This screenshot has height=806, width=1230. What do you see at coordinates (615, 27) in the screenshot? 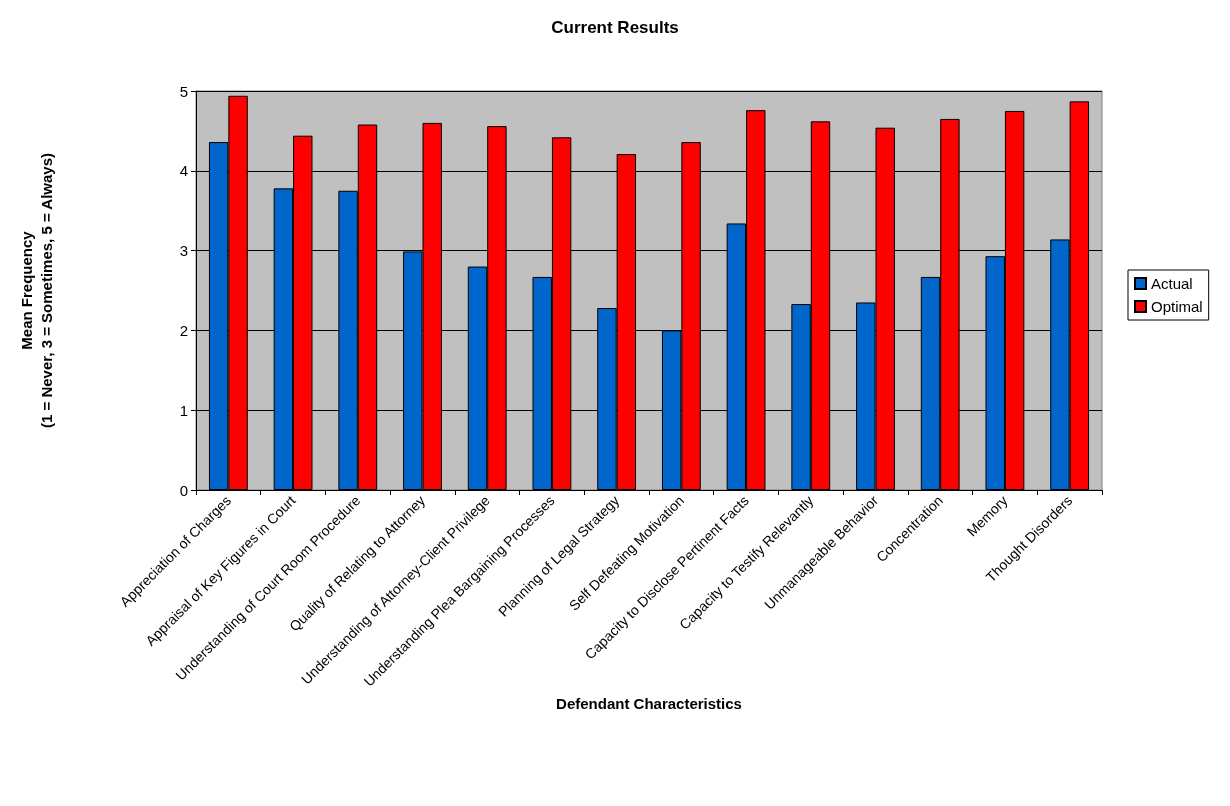
I see `chart-title: Current Results` at bounding box center [615, 27].